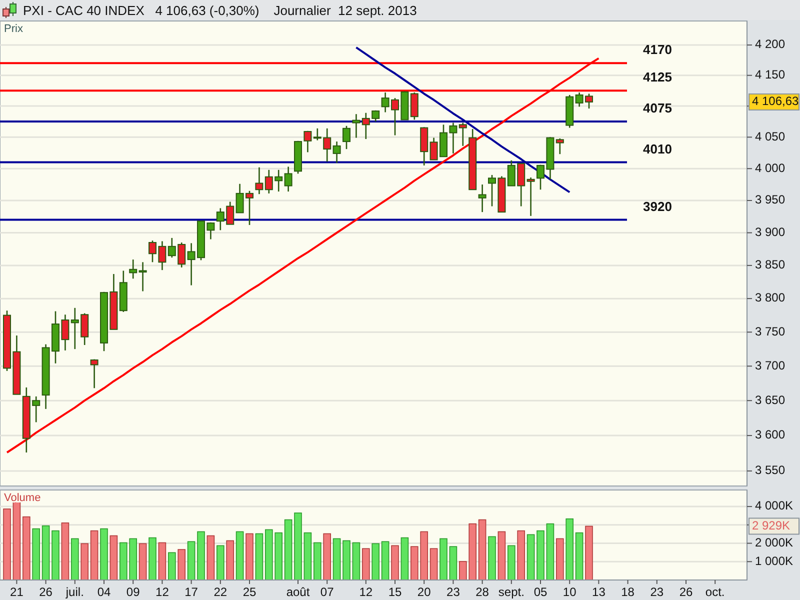 The width and height of the screenshot is (800, 600). What do you see at coordinates (511, 592) in the screenshot?
I see `x-tick-label: sept.` at bounding box center [511, 592].